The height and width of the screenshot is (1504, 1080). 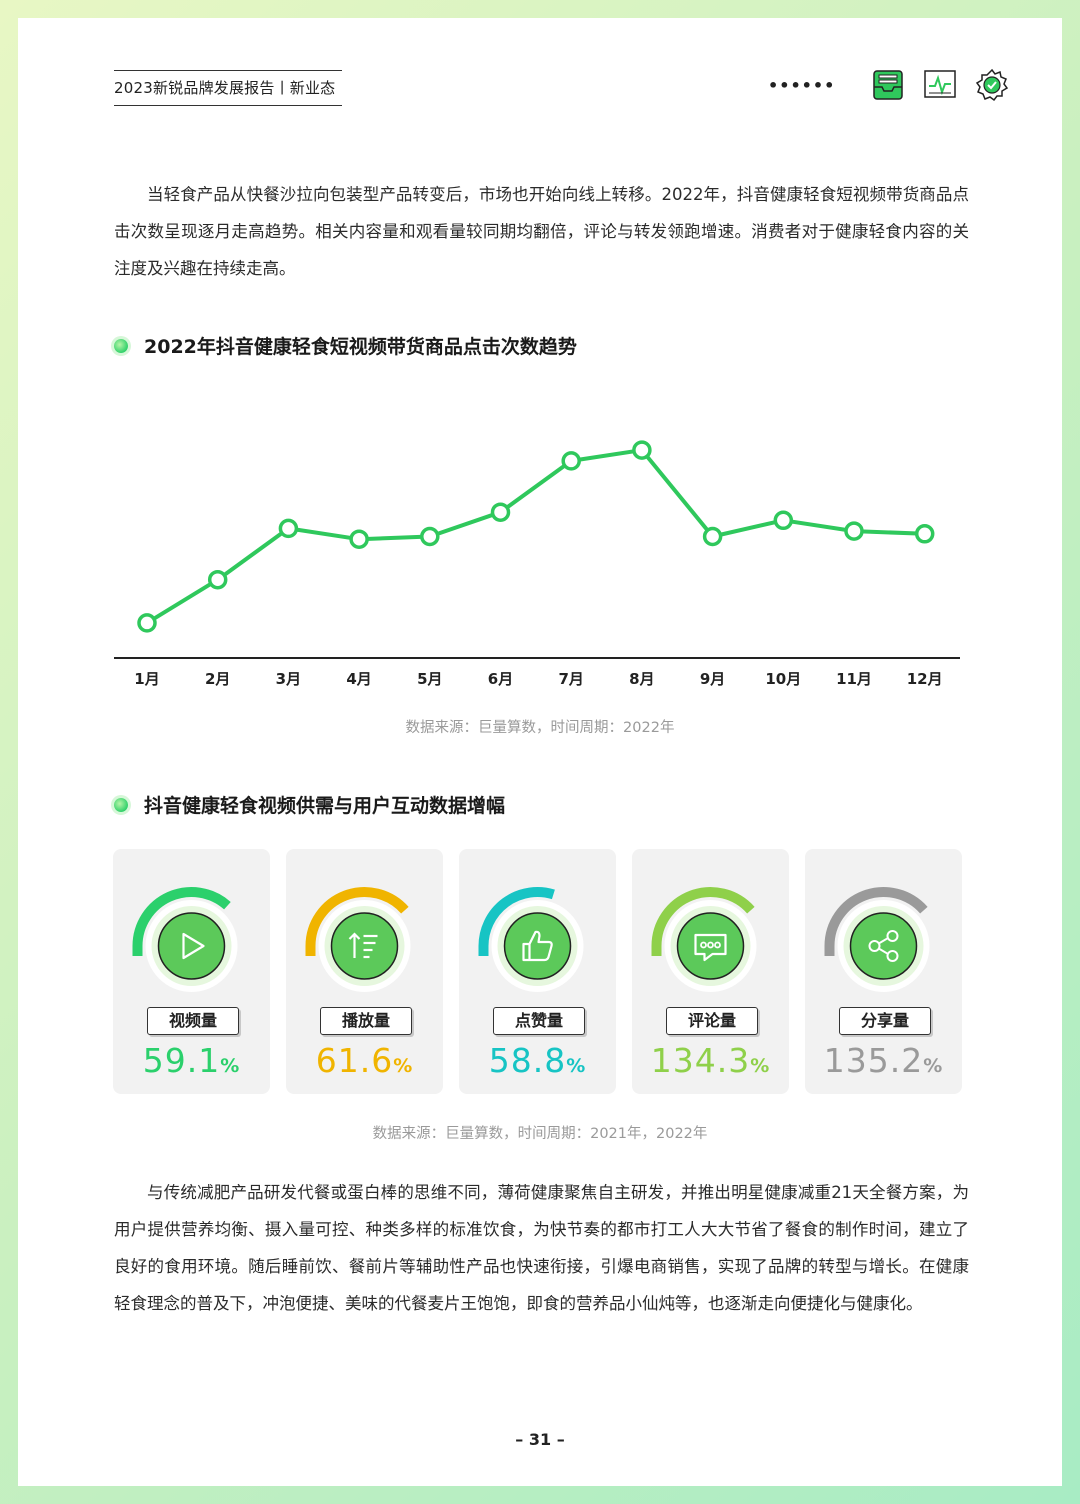 I want to click on metric-number: 61.6, so click(x=354, y=1060).